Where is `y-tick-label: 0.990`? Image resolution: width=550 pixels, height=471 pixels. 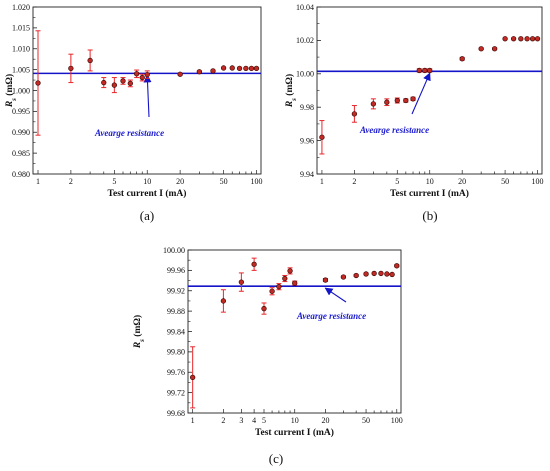
y-tick-label: 0.990 is located at coordinates (21, 132).